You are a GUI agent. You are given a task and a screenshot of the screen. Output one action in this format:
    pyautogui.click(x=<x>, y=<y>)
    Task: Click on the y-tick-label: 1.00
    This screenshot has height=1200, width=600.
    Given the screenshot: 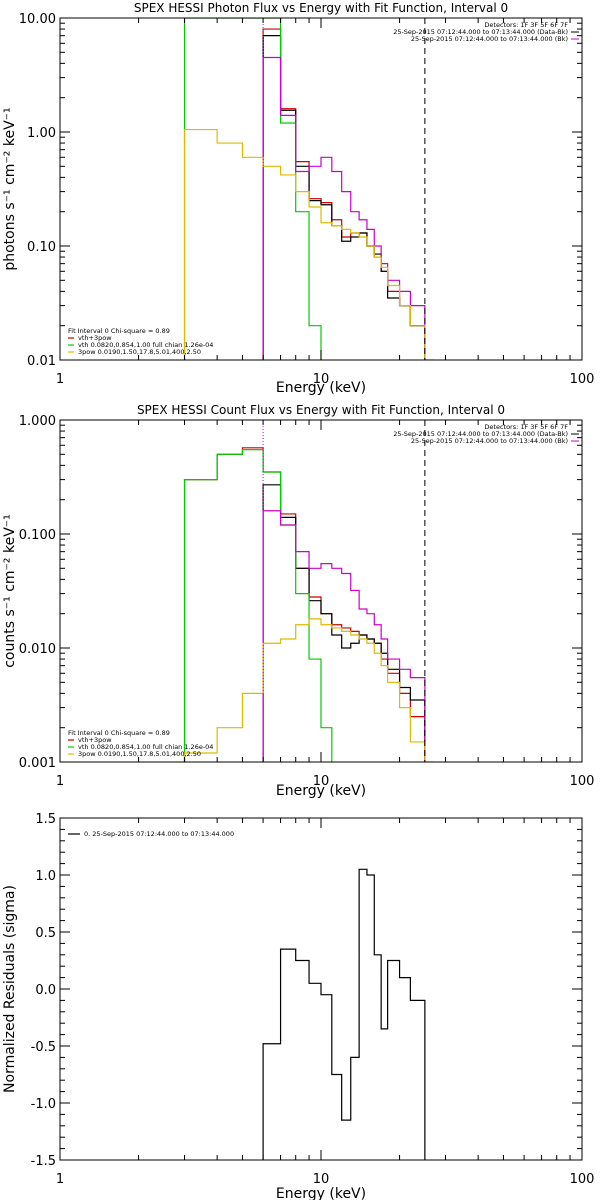 What is the action you would take?
    pyautogui.click(x=41, y=133)
    